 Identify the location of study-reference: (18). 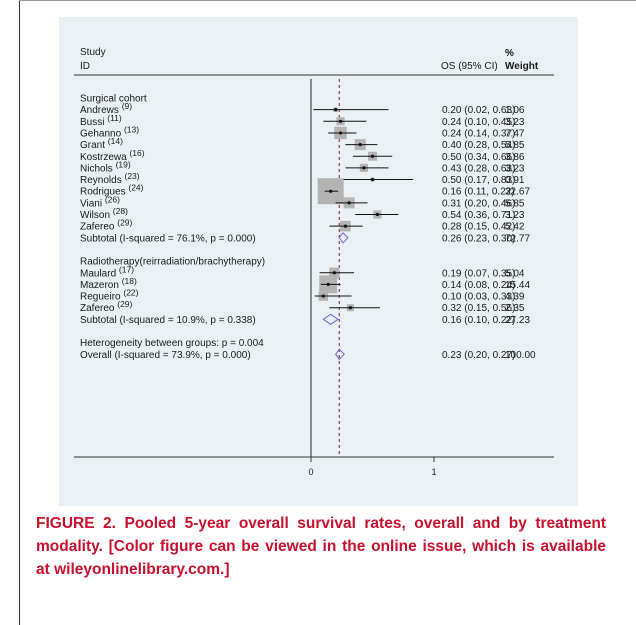
(129, 281).